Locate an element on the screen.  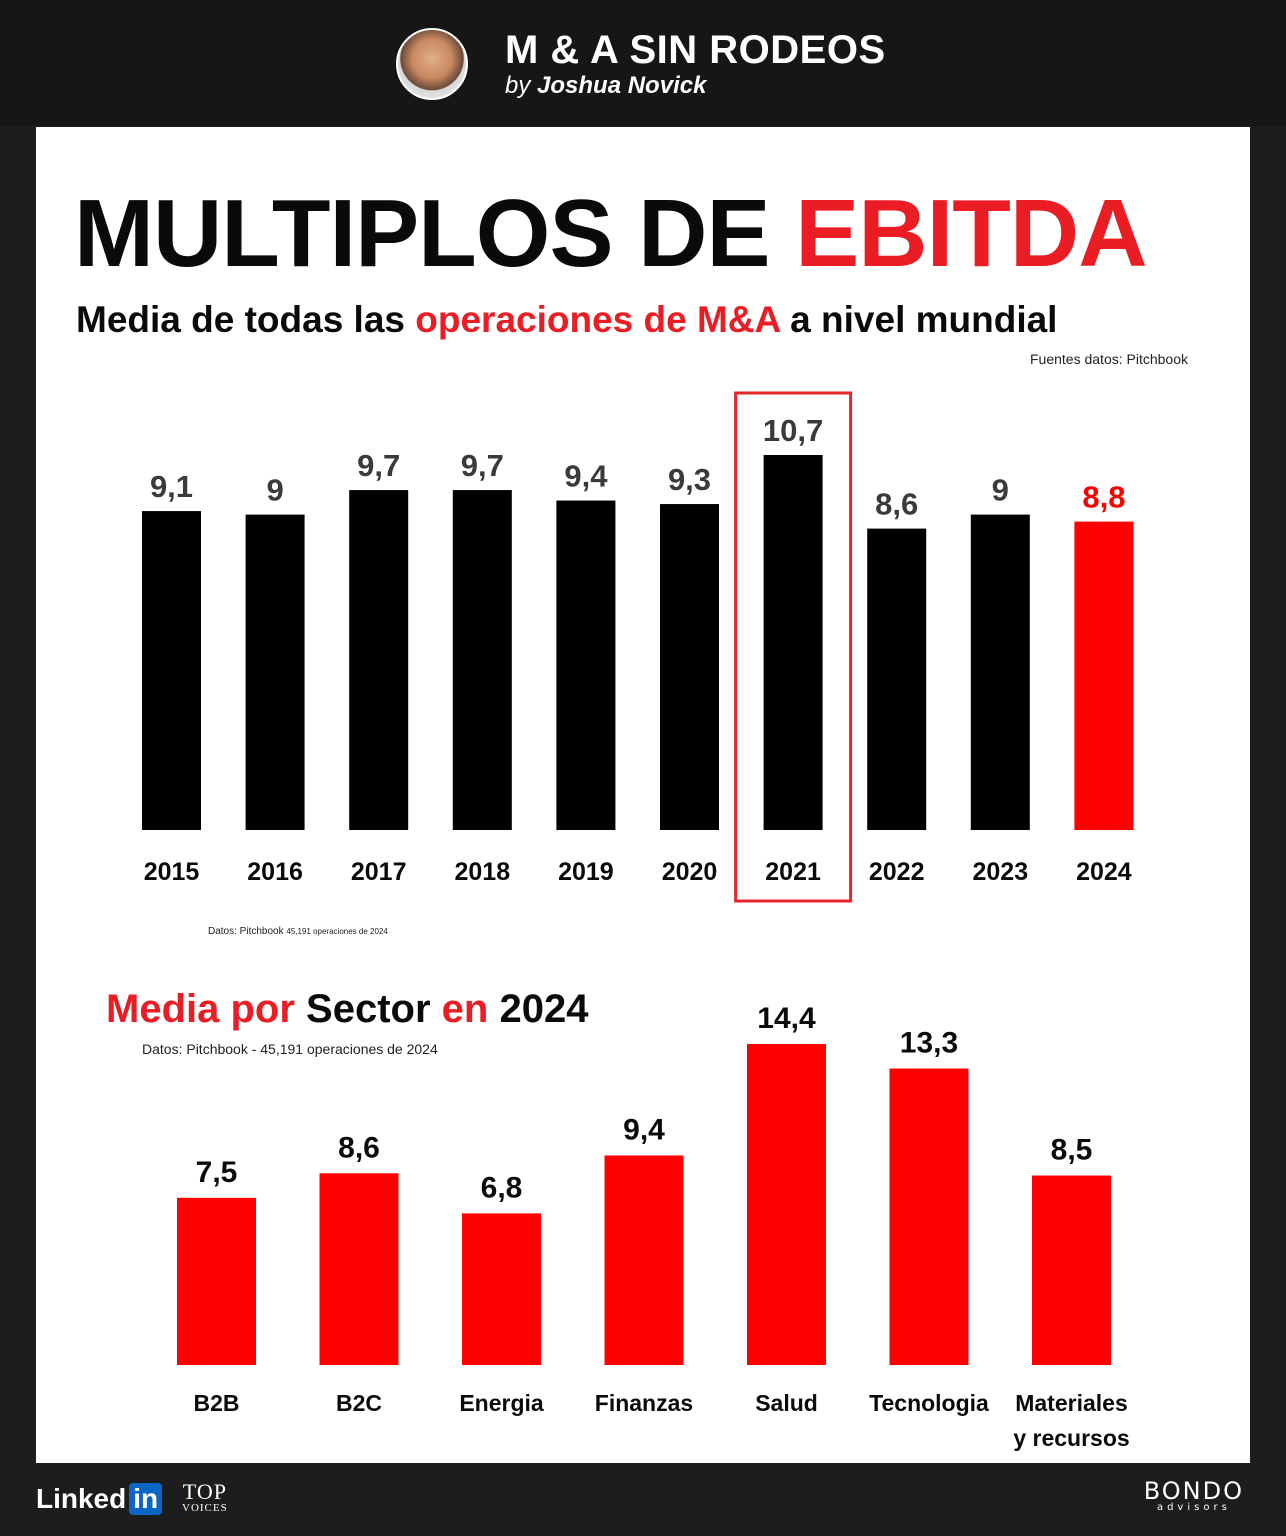
category-label-B2C: B2C is located at coordinates (359, 1403).